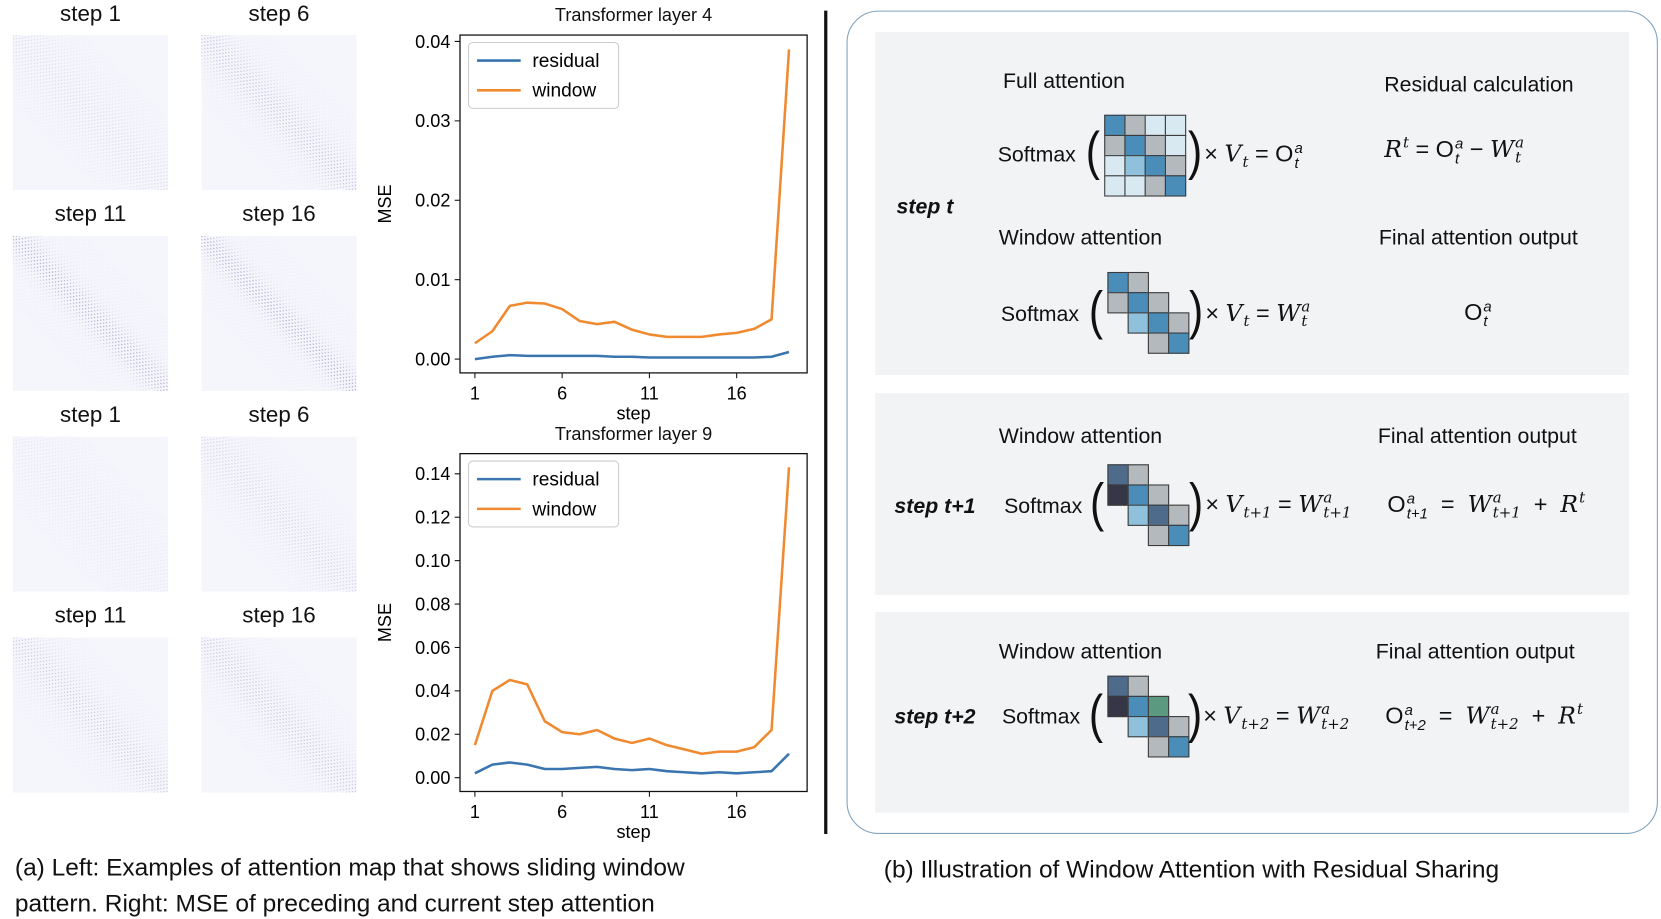 The height and width of the screenshot is (919, 1661). I want to click on equation-term: V t+2, so click(1246, 717).